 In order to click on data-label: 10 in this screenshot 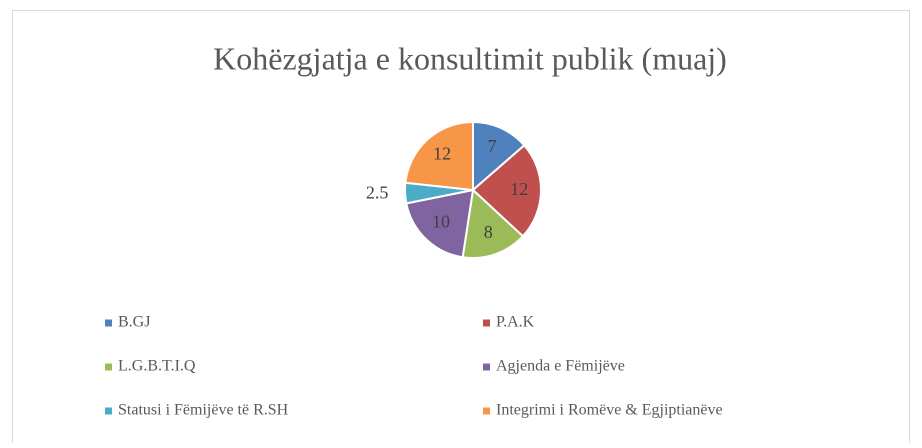, I will do `click(441, 222)`.